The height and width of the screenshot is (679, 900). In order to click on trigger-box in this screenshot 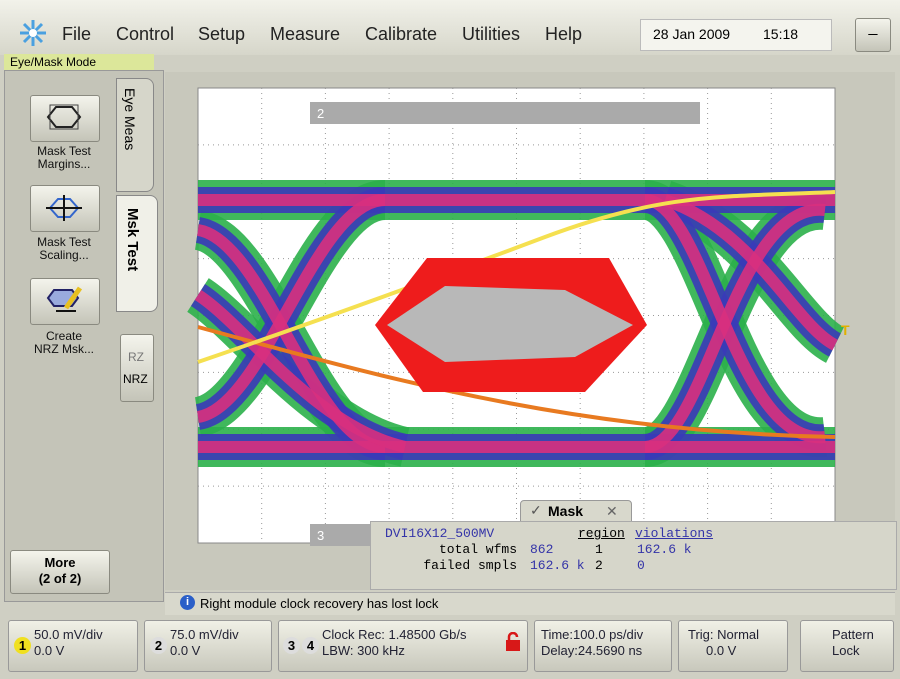, I will do `click(733, 646)`.